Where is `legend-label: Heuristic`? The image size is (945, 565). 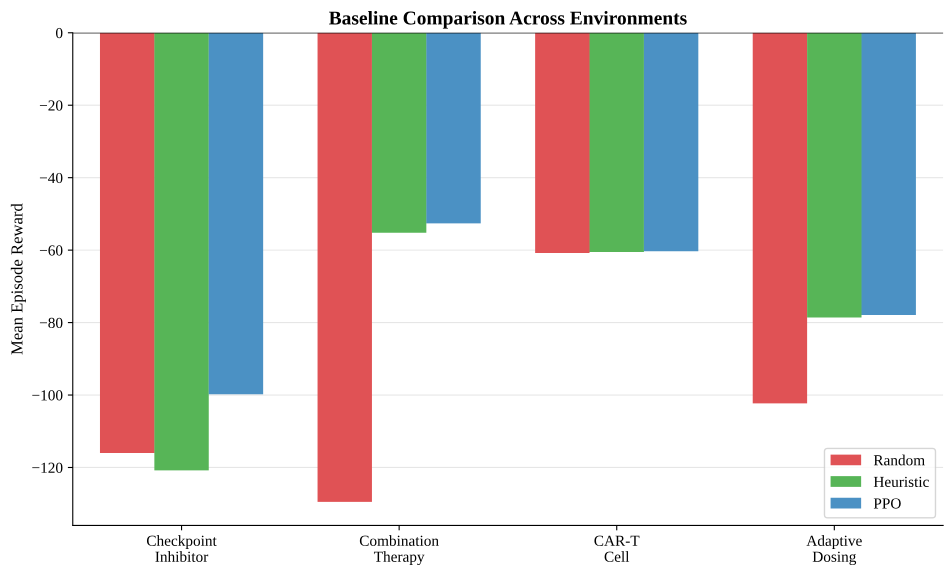
legend-label: Heuristic is located at coordinates (901, 482).